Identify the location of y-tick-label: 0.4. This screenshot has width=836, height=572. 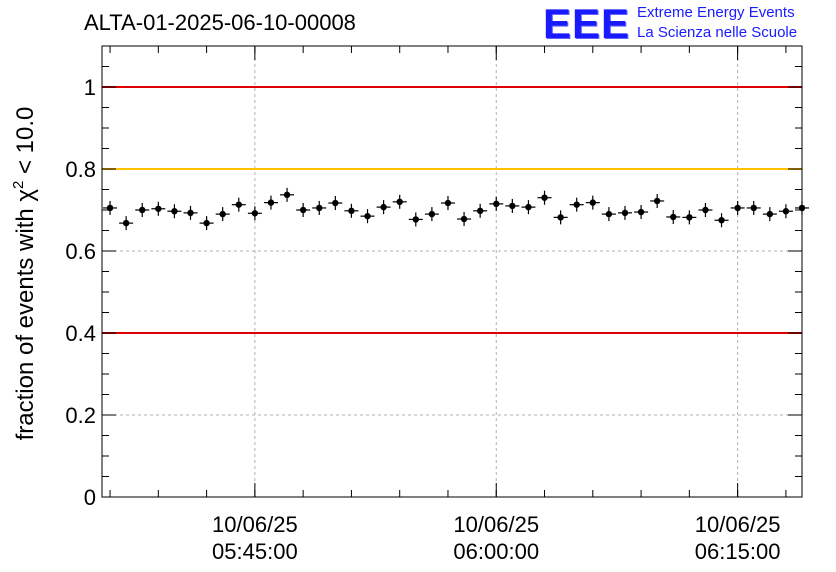
(80, 333).